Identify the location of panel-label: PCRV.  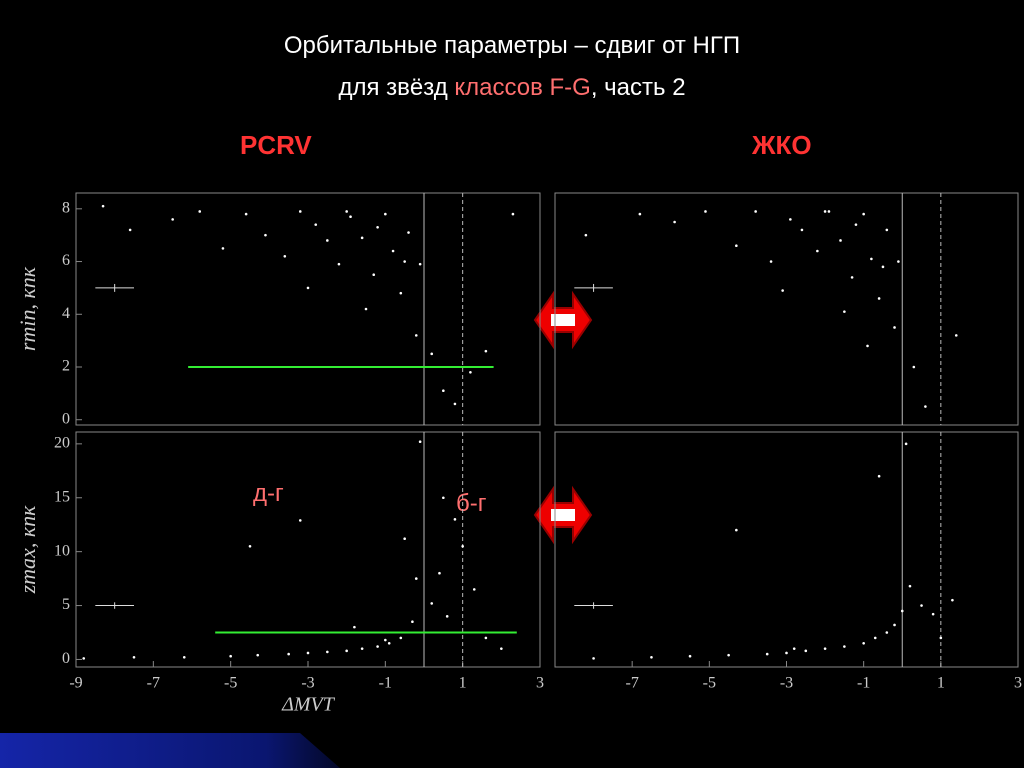
(276, 145).